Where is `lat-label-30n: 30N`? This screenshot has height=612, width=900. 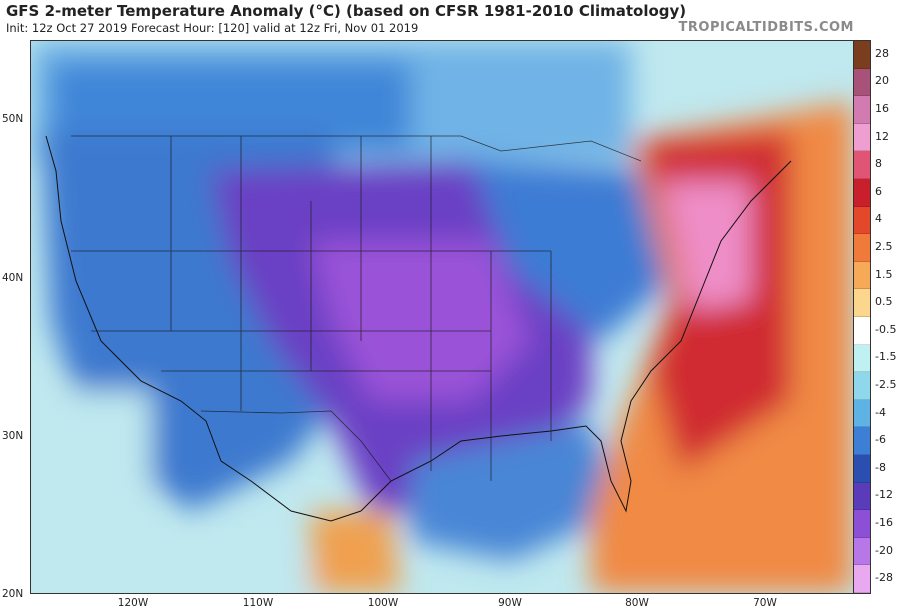 lat-label-30n: 30N is located at coordinates (13, 436).